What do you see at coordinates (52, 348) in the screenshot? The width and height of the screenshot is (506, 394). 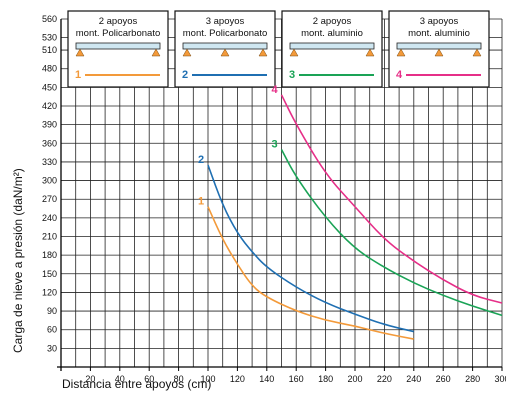 I see `y-tick-label: 30` at bounding box center [52, 348].